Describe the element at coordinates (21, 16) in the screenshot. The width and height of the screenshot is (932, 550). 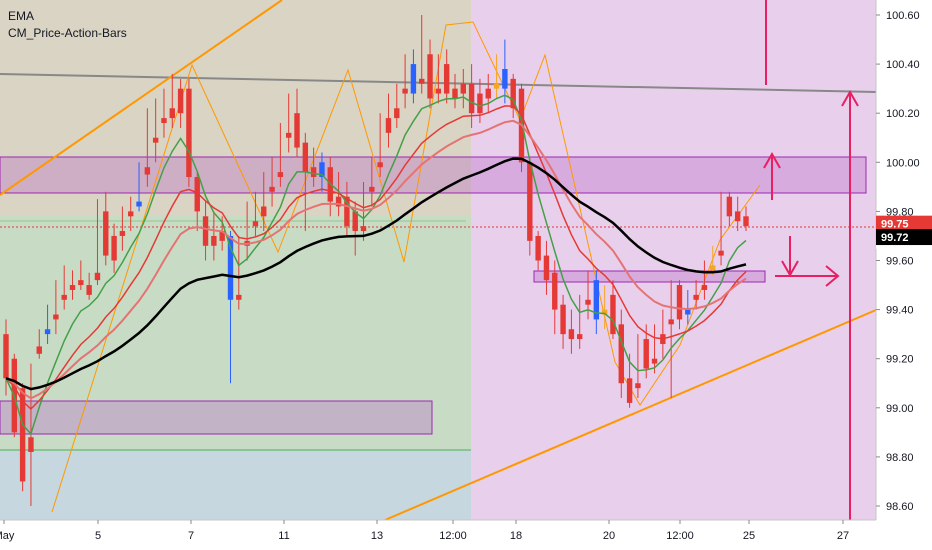
I see `legend-ema: EMA` at that location.